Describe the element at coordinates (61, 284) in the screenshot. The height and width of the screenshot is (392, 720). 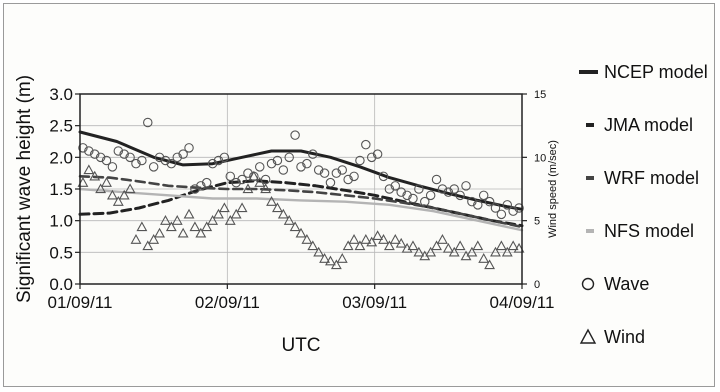
I see `y-tick-label: 0.0` at that location.